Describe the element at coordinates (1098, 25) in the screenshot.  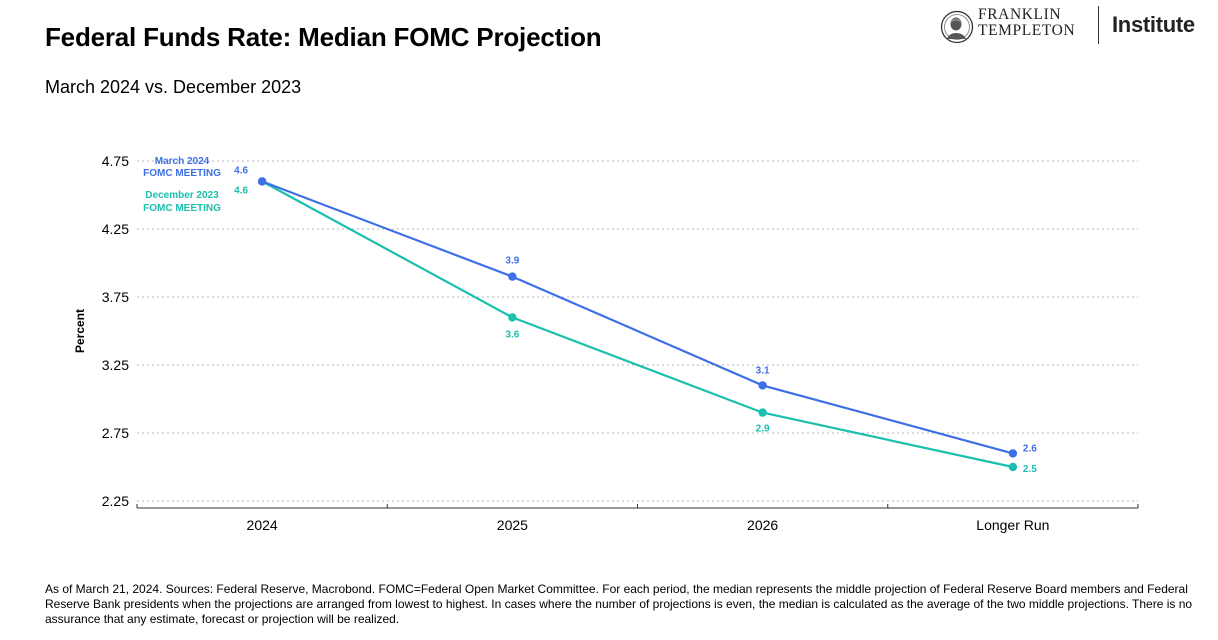
I see `logo-divider` at that location.